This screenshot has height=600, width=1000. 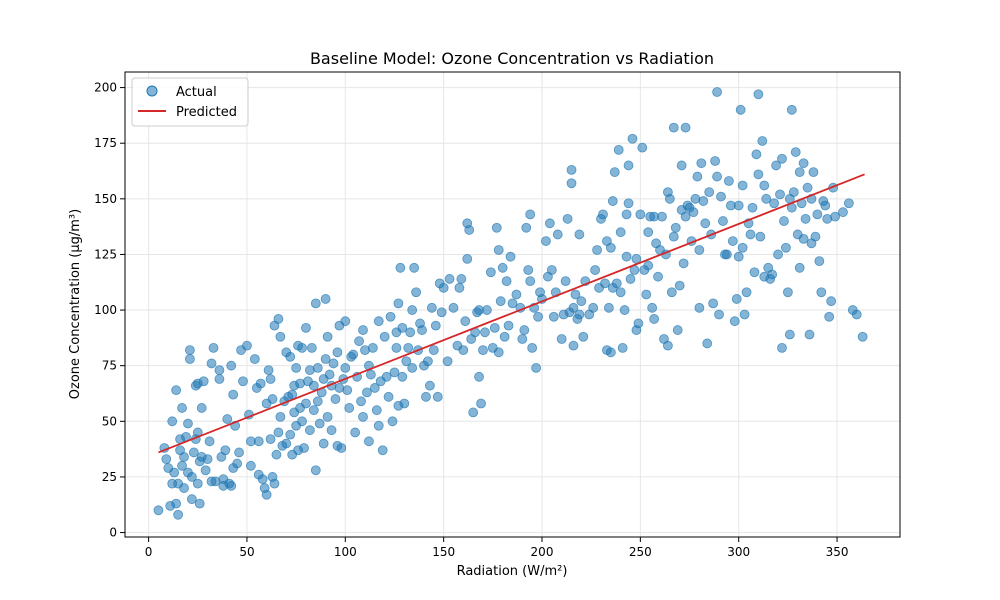 I want to click on y-tick-label: 100, so click(x=105, y=310).